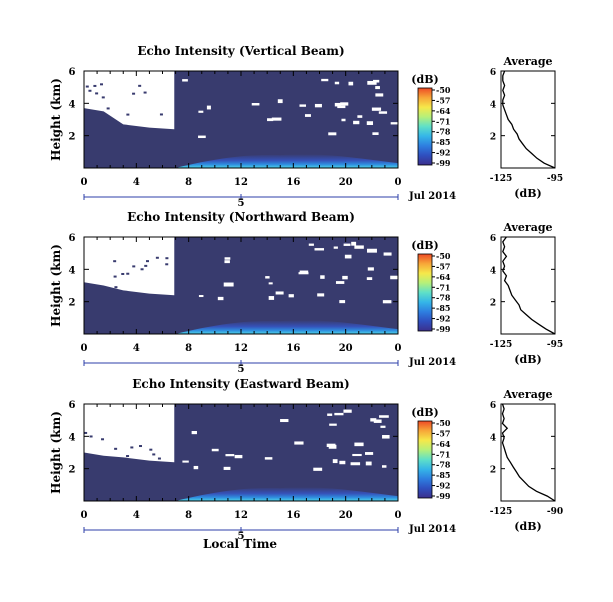 This screenshot has width=613, height=602. I want to click on colorbar, so click(425, 126).